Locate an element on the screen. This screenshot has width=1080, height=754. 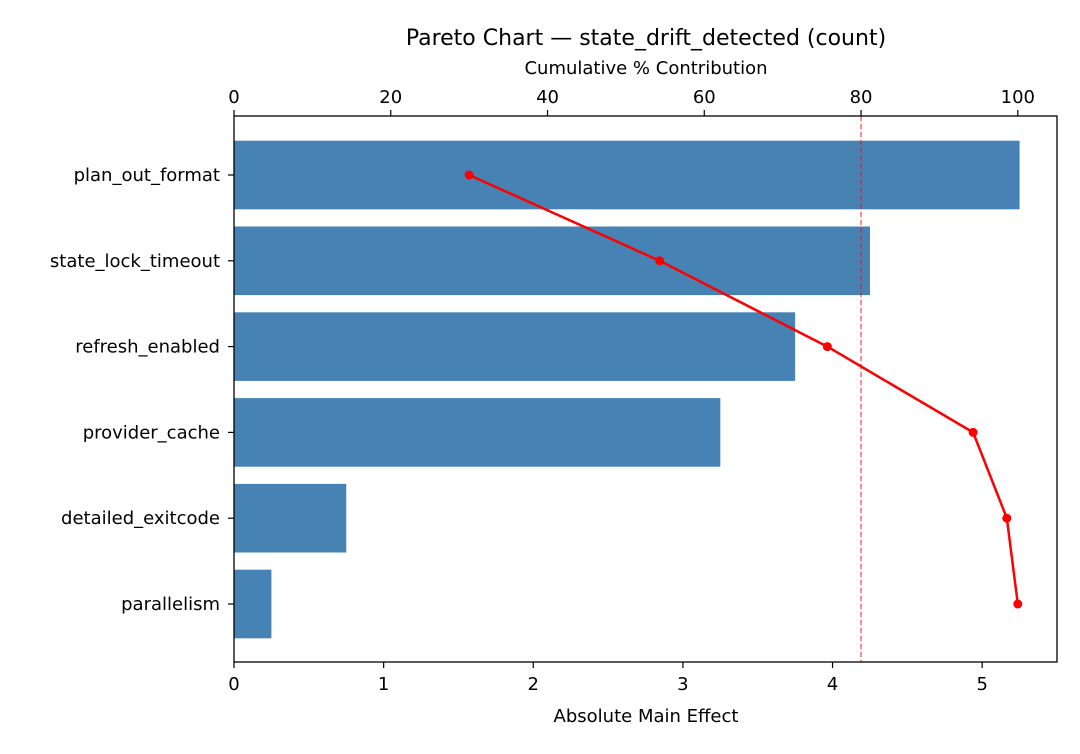
x2-tick-label: 100 is located at coordinates (1018, 97).